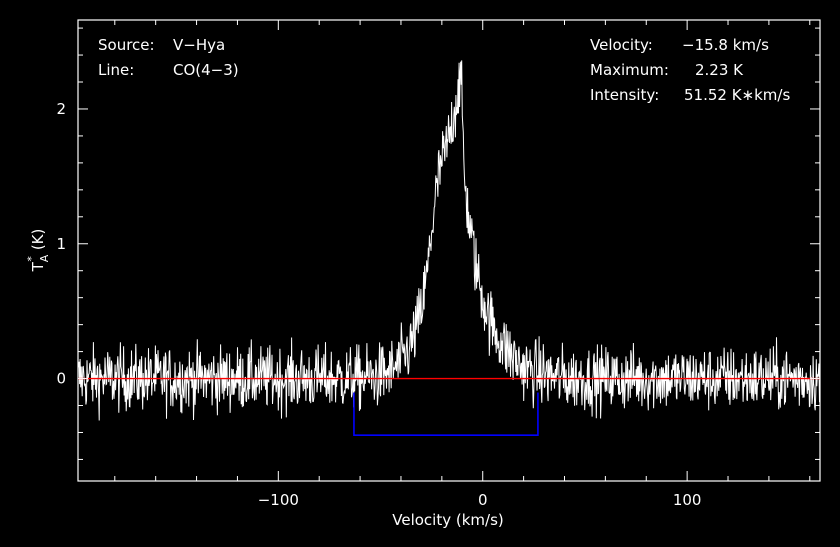  Describe the element at coordinates (447, 520) in the screenshot. I see `x-axis-label: Velocity (km/s)` at that location.